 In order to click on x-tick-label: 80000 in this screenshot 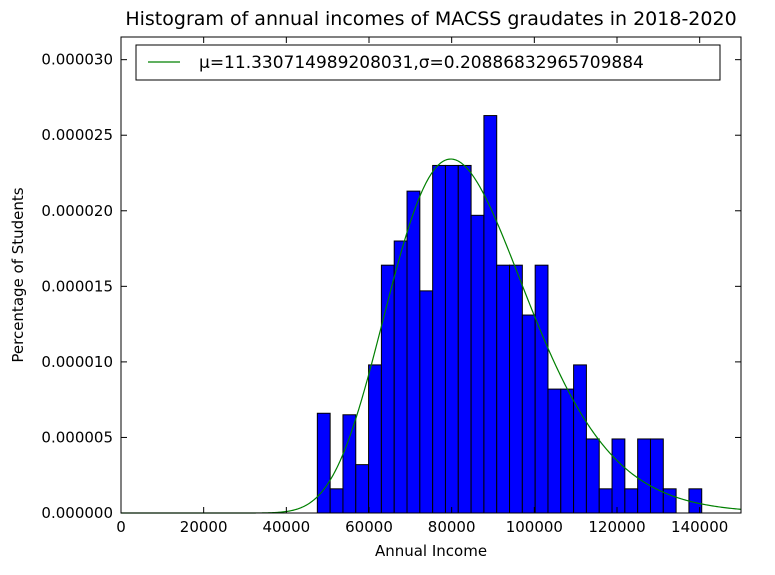, I will do `click(452, 527)`.